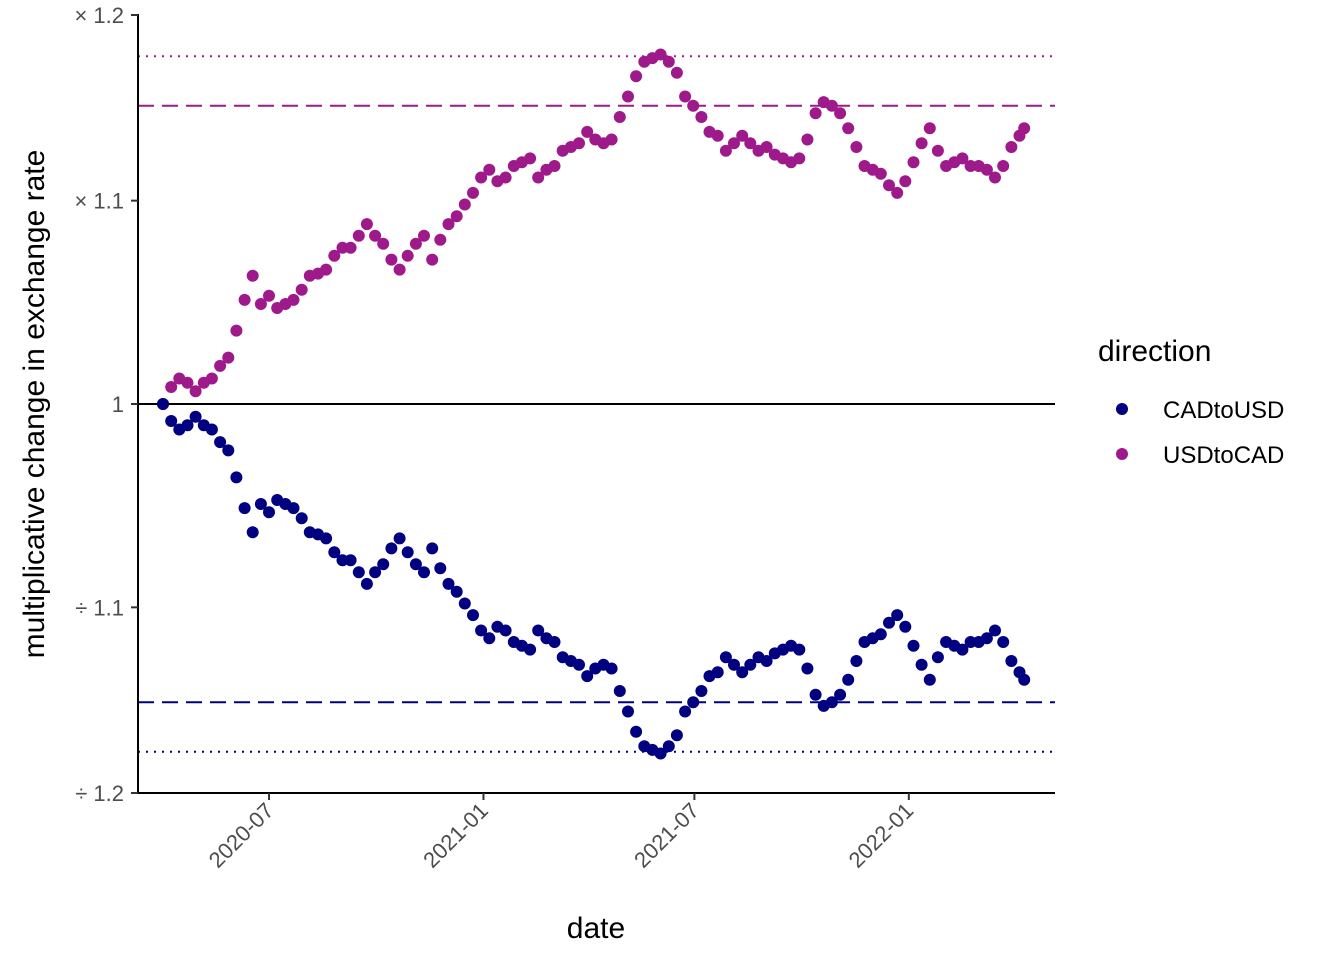 This screenshot has height=960, width=1344. What do you see at coordinates (455, 835) in the screenshot?
I see `x-tick-label: 2021-01` at bounding box center [455, 835].